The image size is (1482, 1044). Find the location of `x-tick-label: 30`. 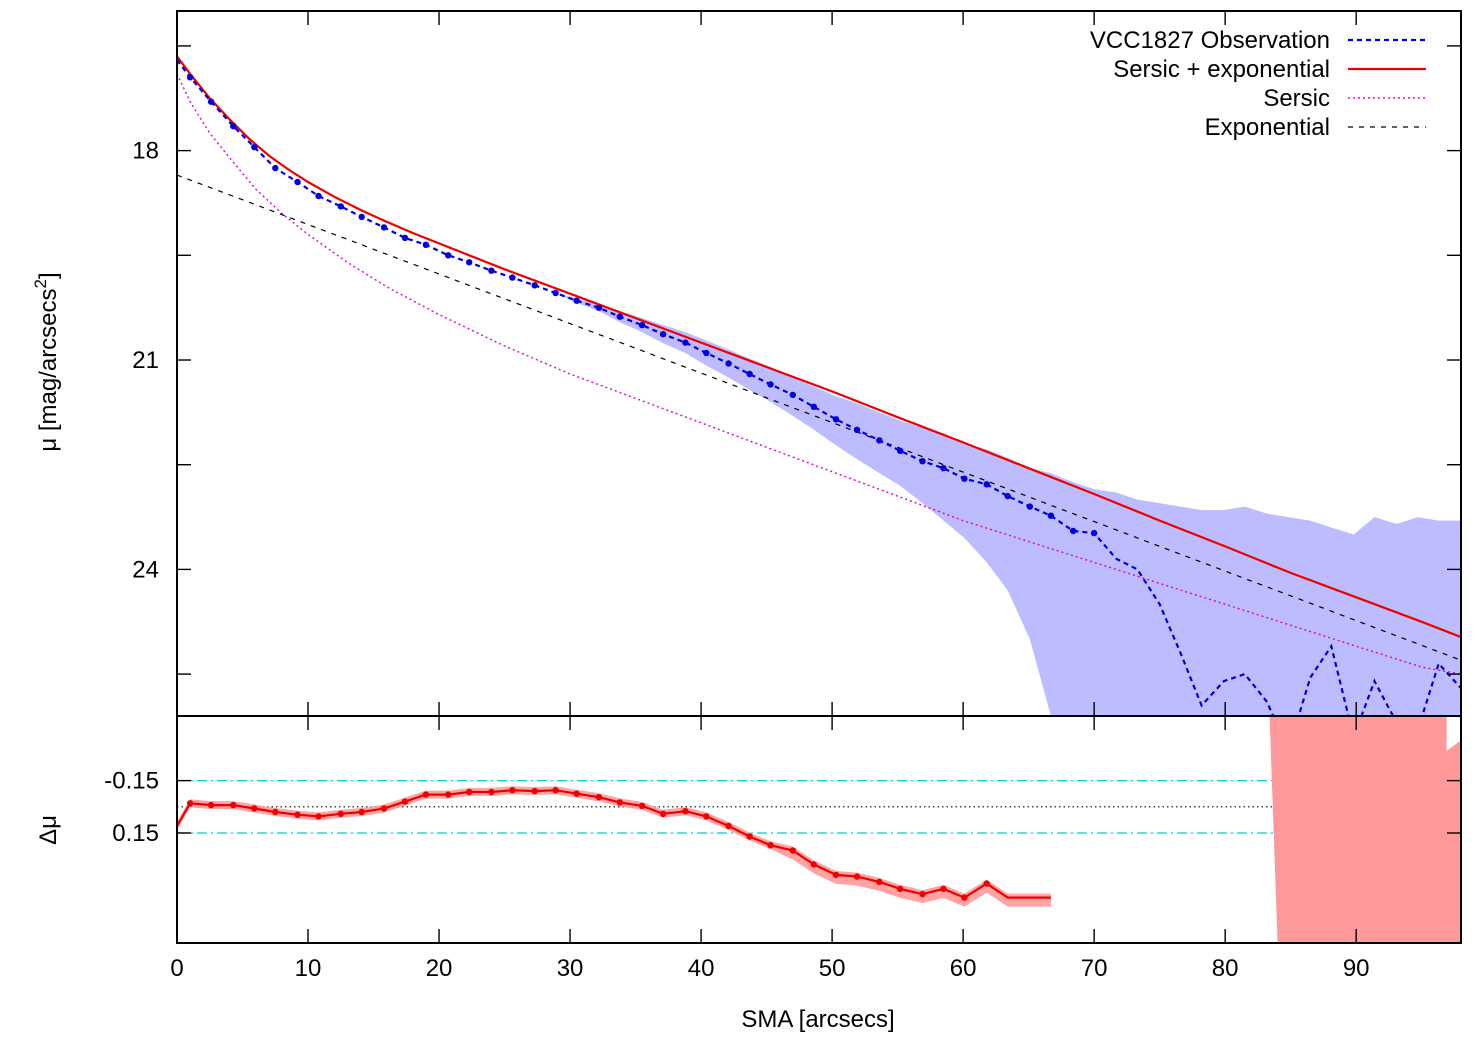

x-tick-label: 30 is located at coordinates (570, 968).